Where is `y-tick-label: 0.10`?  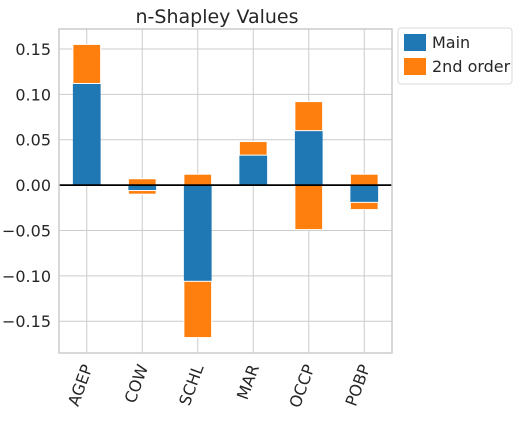 y-tick-label: 0.10 is located at coordinates (33, 94).